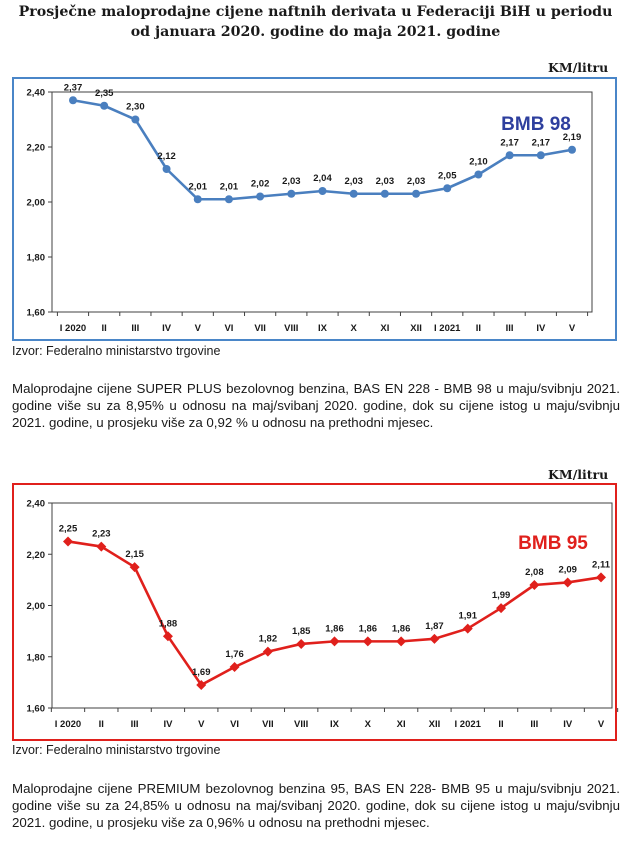 The height and width of the screenshot is (852, 631). What do you see at coordinates (509, 142) in the screenshot?
I see `data-label: 2,17` at bounding box center [509, 142].